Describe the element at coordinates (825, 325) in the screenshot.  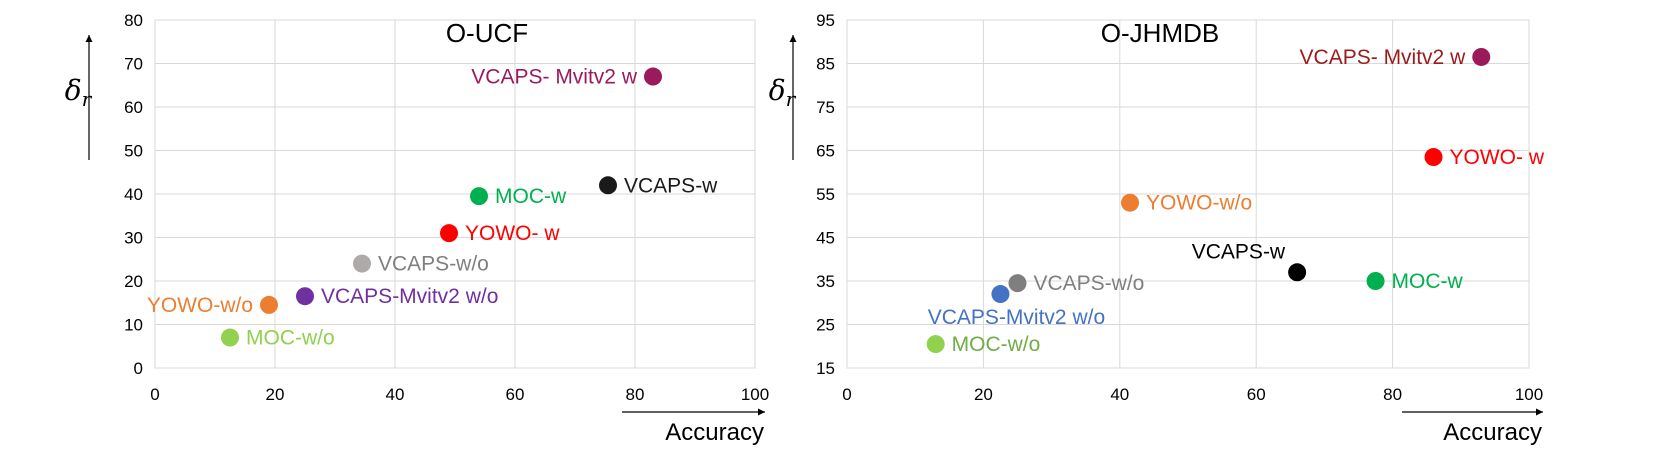
I see `y-tick-label: 25` at that location.